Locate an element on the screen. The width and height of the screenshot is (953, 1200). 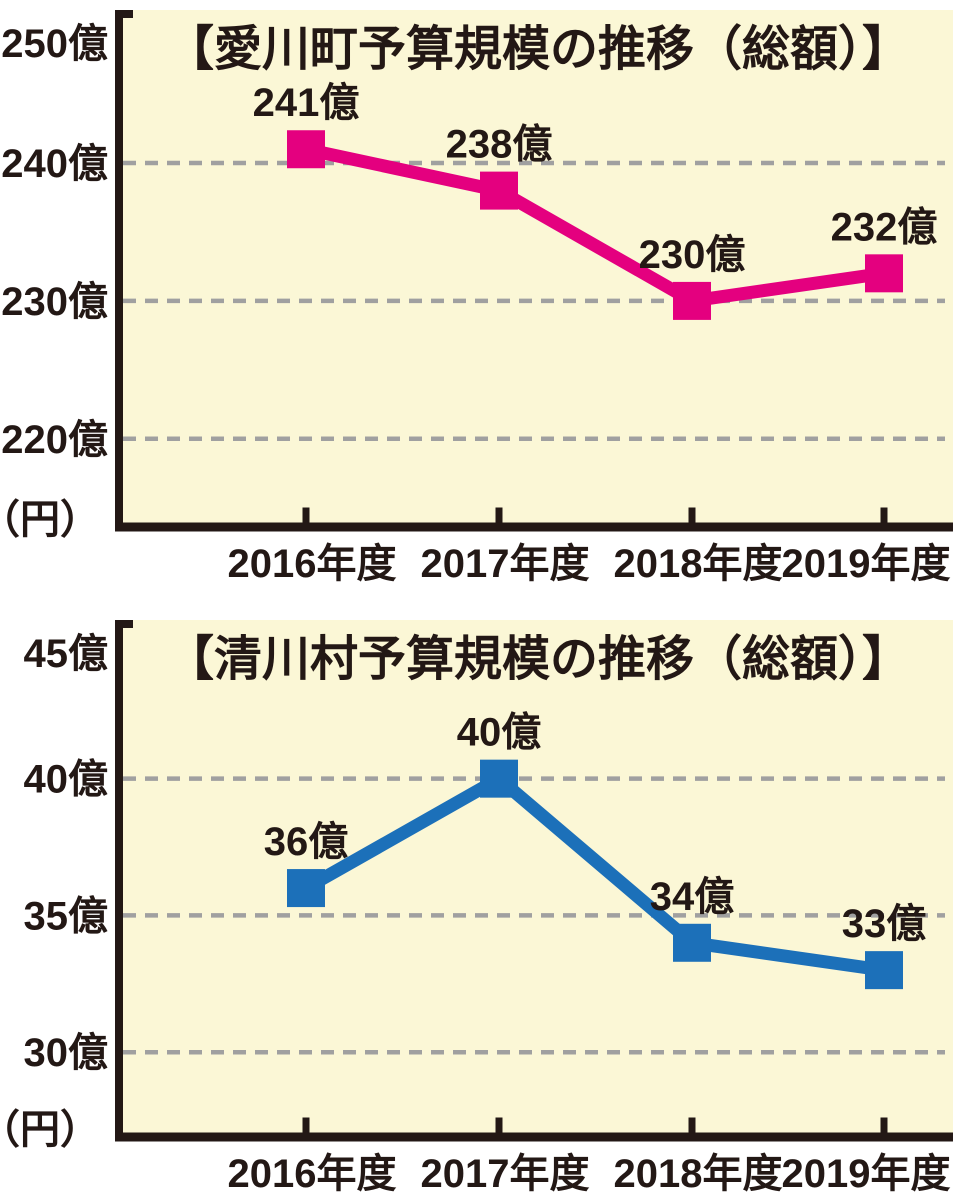
y-axis-label: 30億 is located at coordinates (66, 1053).